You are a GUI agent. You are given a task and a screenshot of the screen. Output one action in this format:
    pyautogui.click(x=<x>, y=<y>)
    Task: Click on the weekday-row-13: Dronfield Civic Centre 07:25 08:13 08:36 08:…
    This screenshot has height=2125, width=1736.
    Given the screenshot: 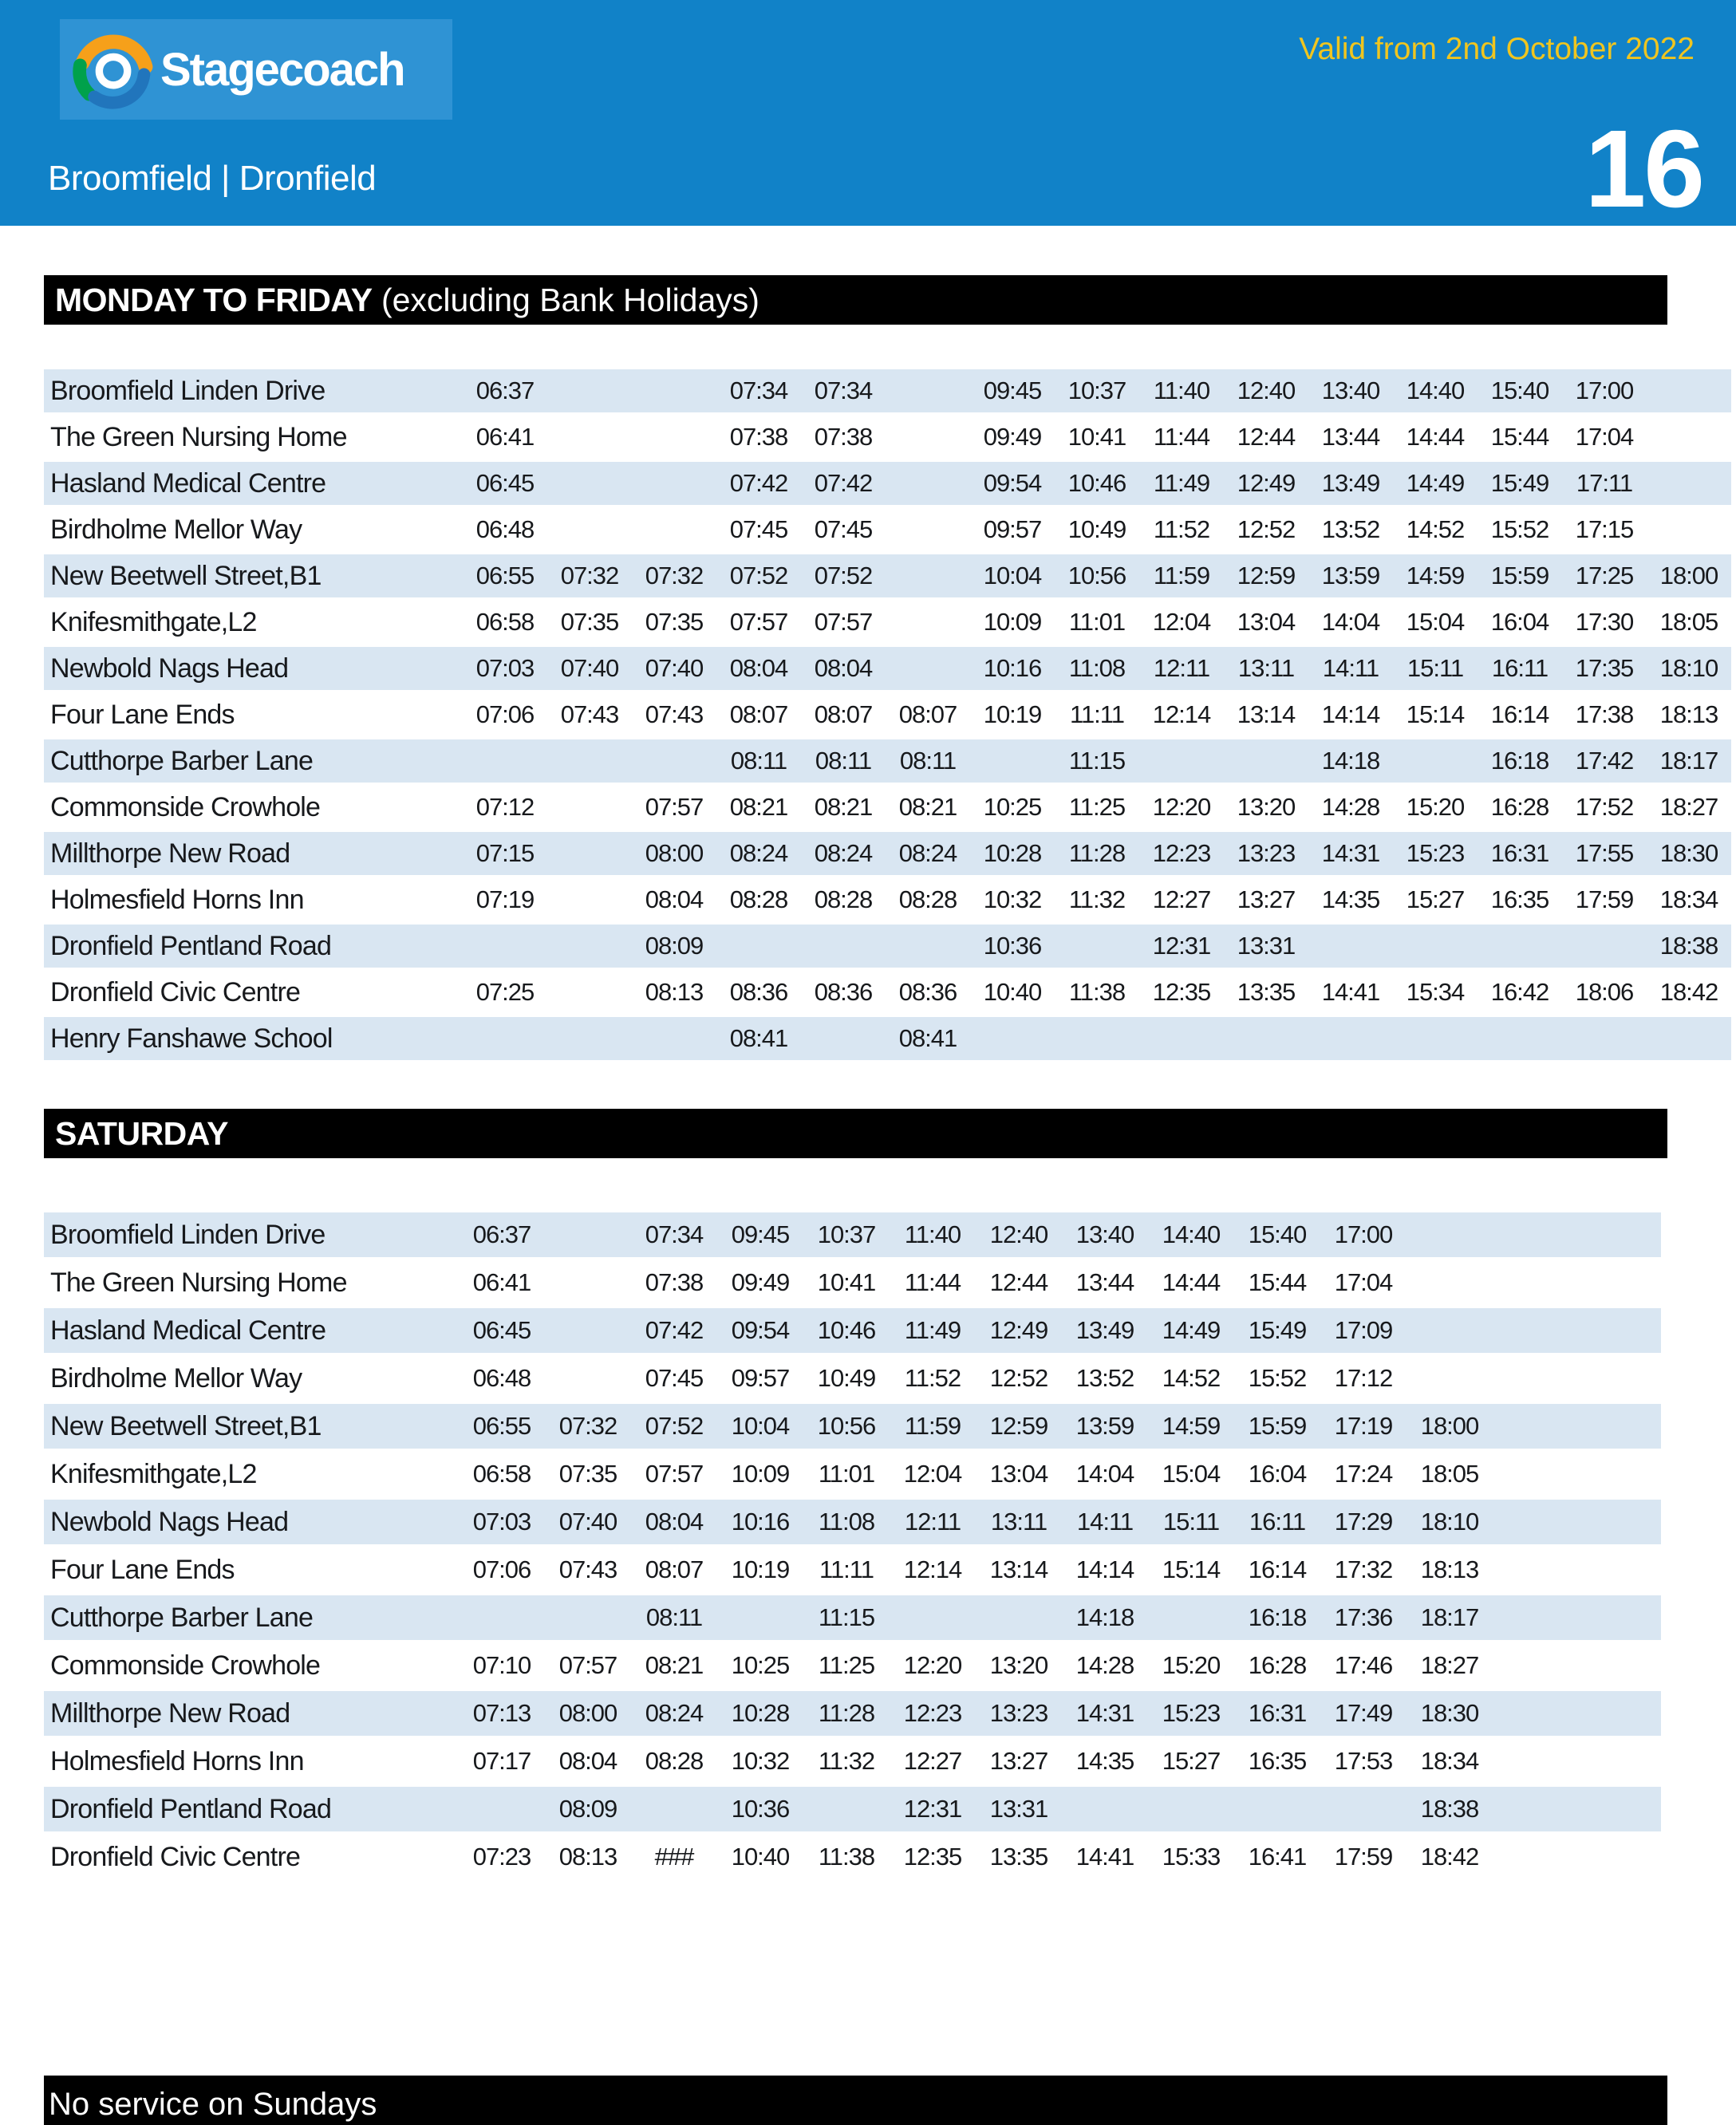 What is the action you would take?
    pyautogui.click(x=887, y=994)
    